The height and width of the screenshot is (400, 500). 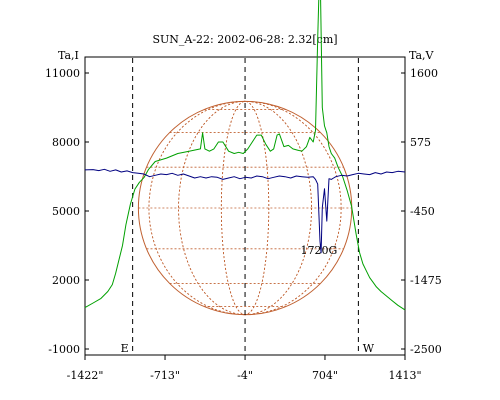 What do you see at coordinates (66, 142) in the screenshot?
I see `left-tick-label: 8000` at bounding box center [66, 142].